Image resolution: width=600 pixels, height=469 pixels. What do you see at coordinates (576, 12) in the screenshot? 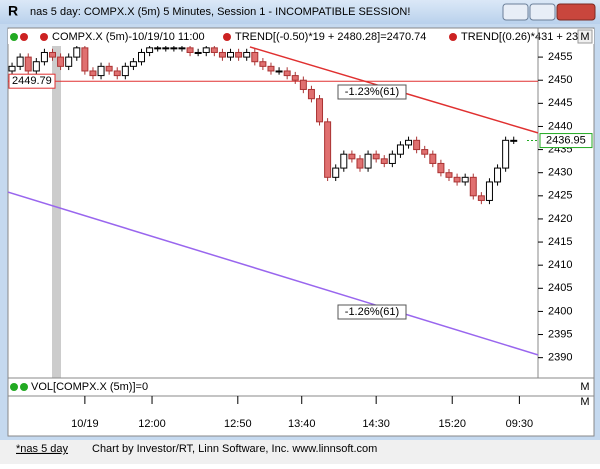
I see `close-button` at bounding box center [576, 12].